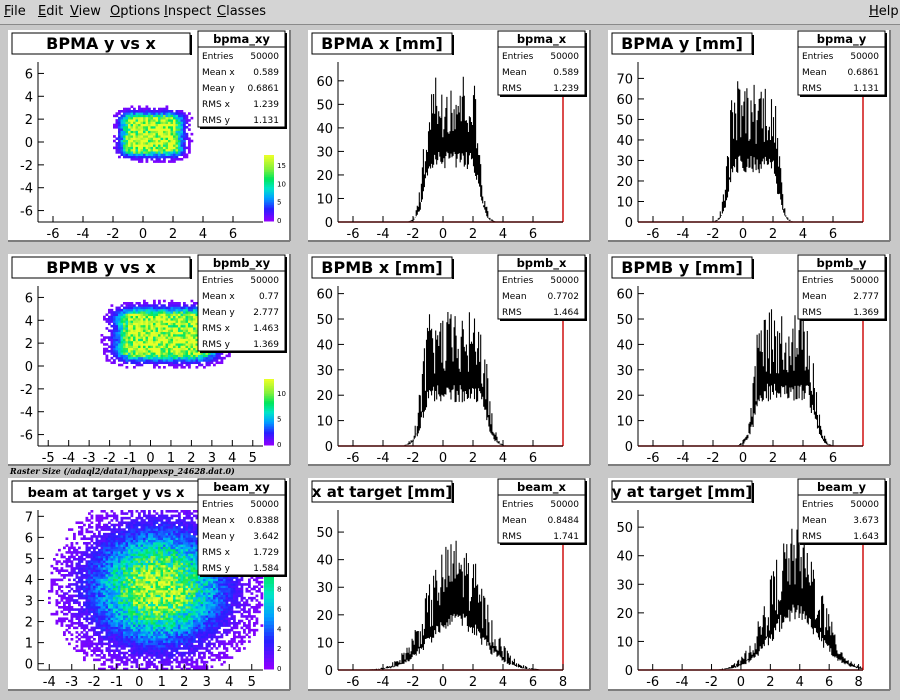 This screenshot has width=900, height=700. I want to click on menu-edit: Edit, so click(51, 11).